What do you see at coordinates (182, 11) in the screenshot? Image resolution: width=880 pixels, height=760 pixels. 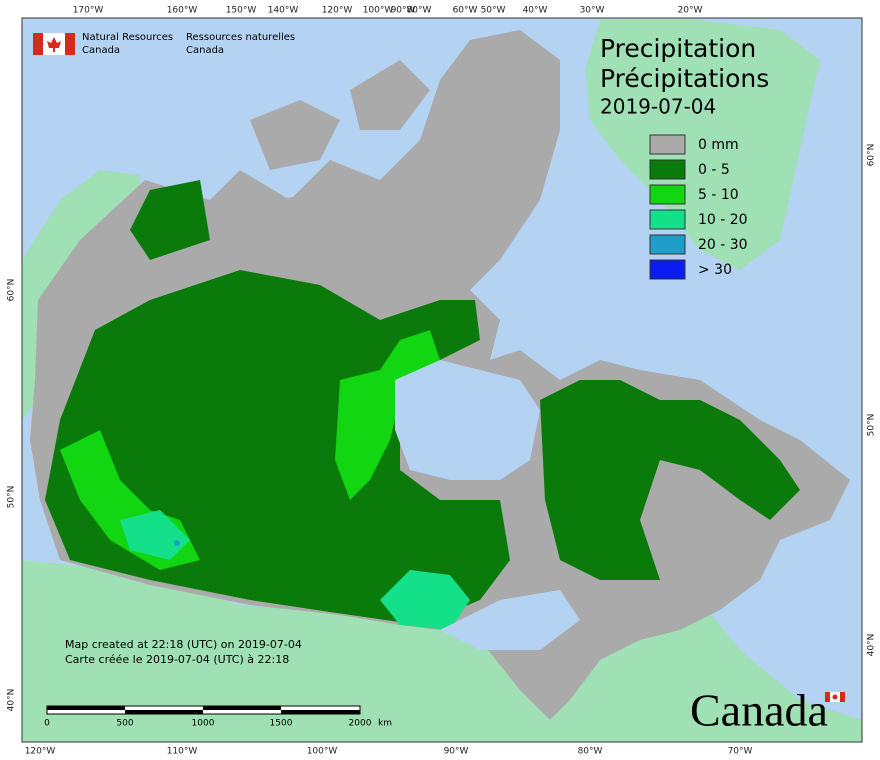 I see `graticule-label: 160°W` at bounding box center [182, 11].